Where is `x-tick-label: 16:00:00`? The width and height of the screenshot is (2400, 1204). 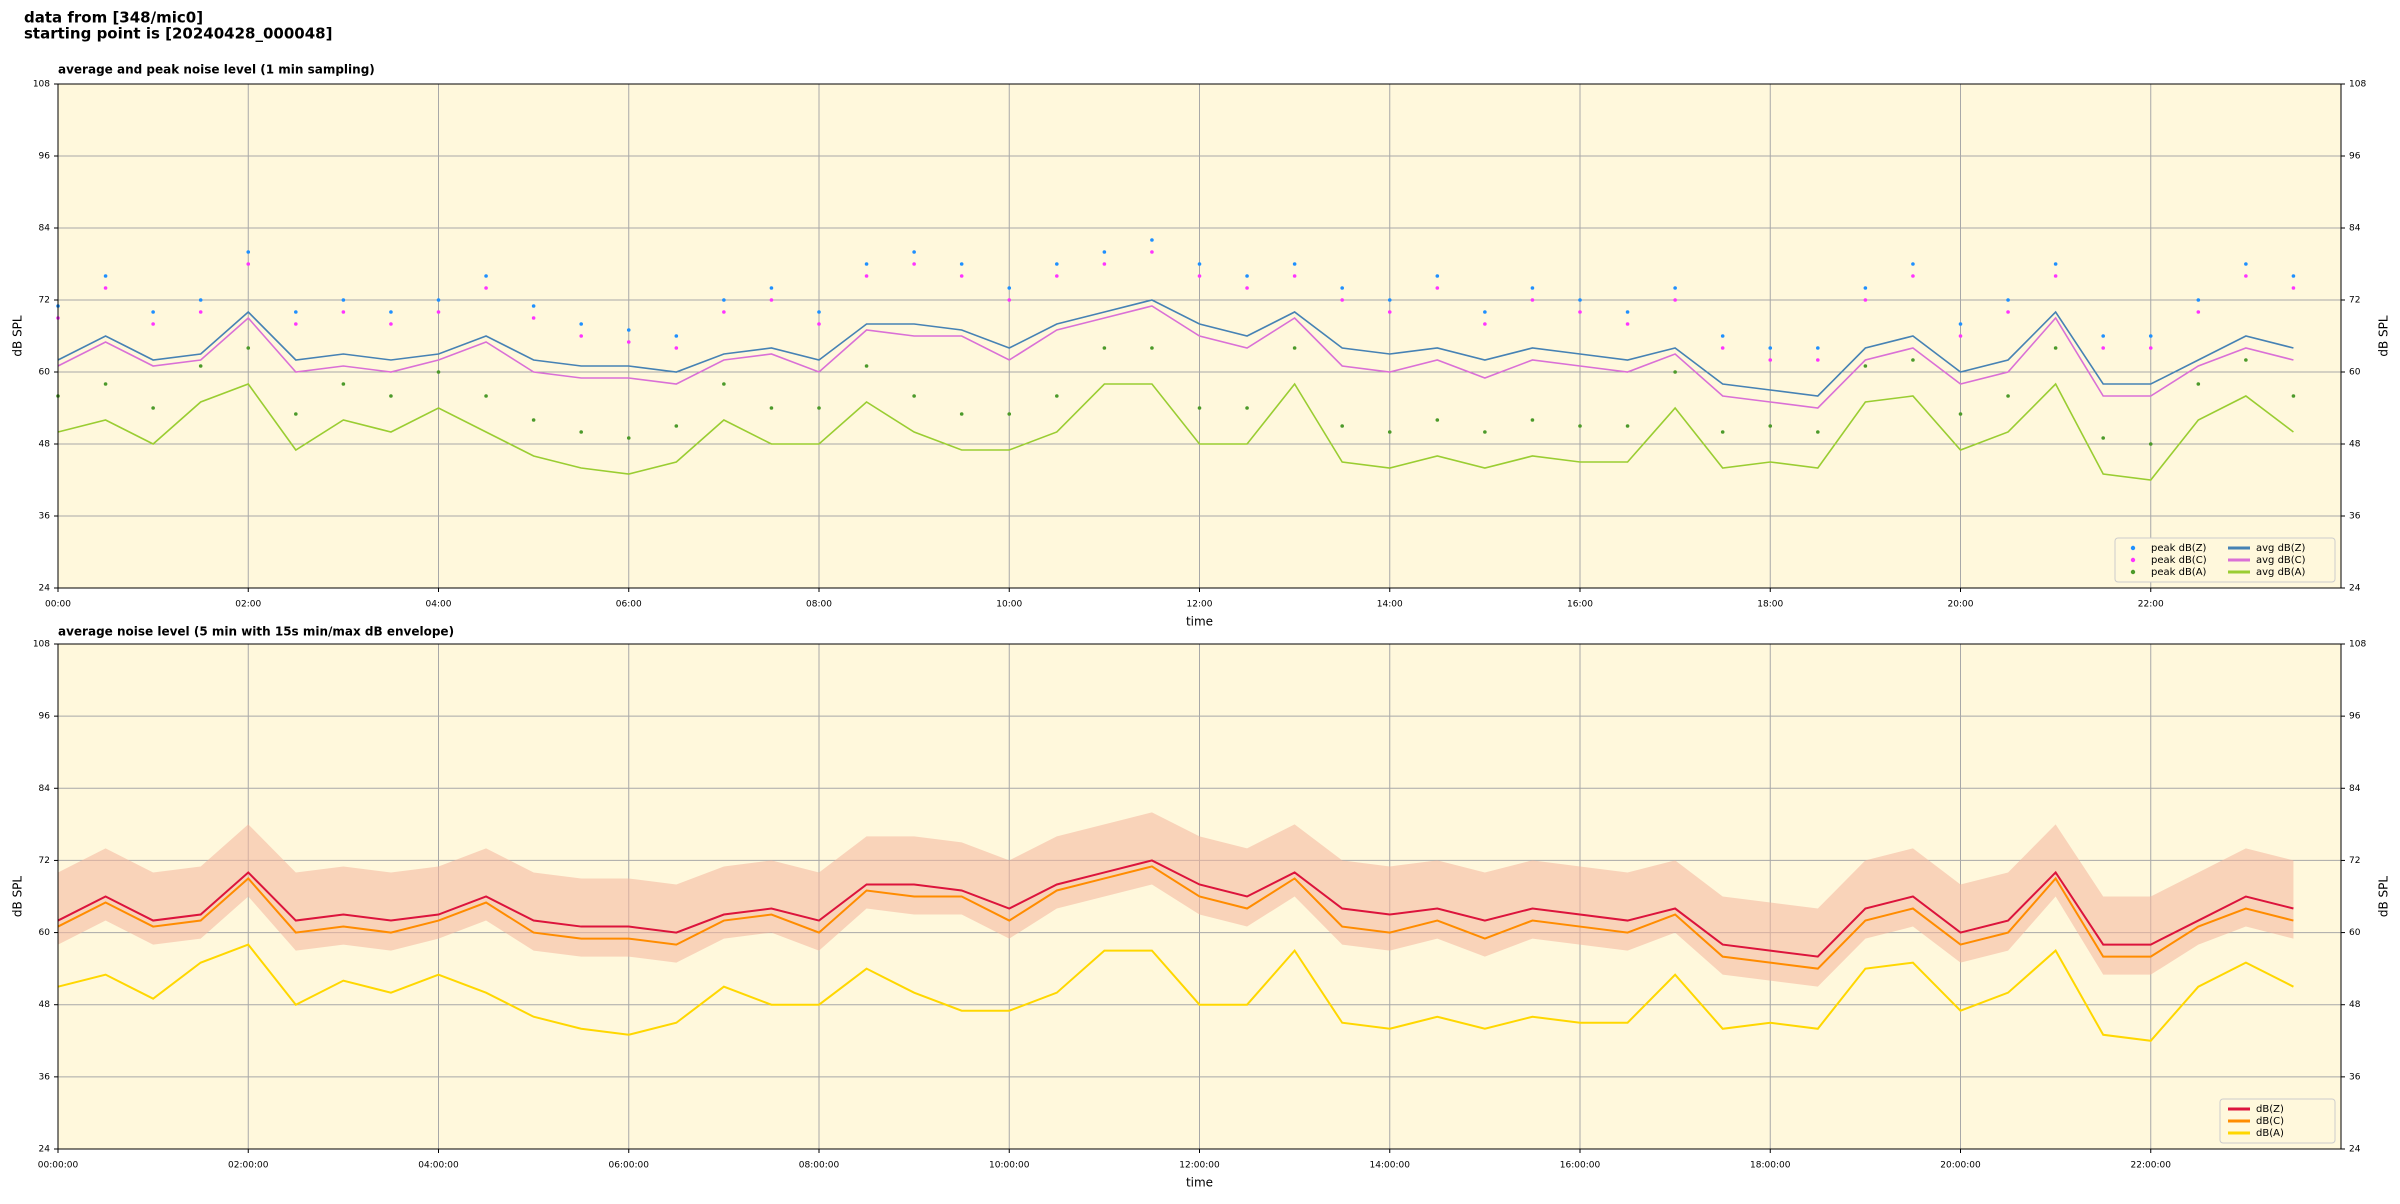 x-tick-label: 16:00:00 is located at coordinates (1580, 1166).